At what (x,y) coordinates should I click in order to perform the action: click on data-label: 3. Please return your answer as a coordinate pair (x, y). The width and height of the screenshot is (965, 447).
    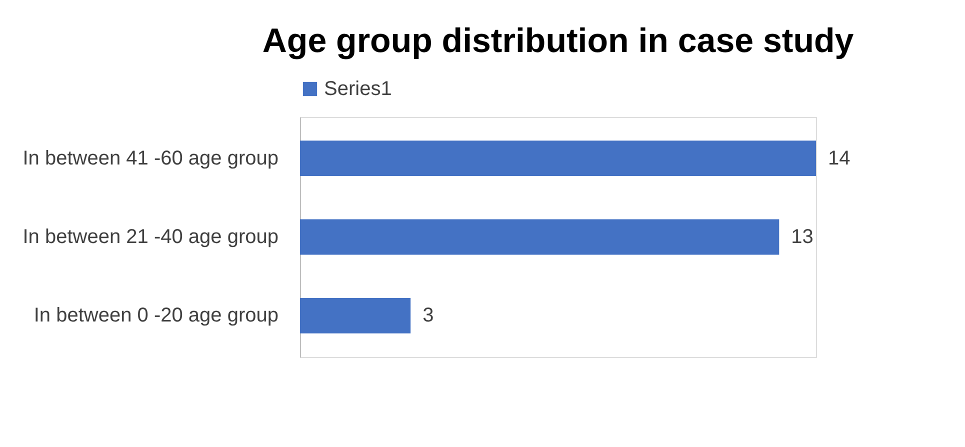
    Looking at the image, I should click on (428, 315).